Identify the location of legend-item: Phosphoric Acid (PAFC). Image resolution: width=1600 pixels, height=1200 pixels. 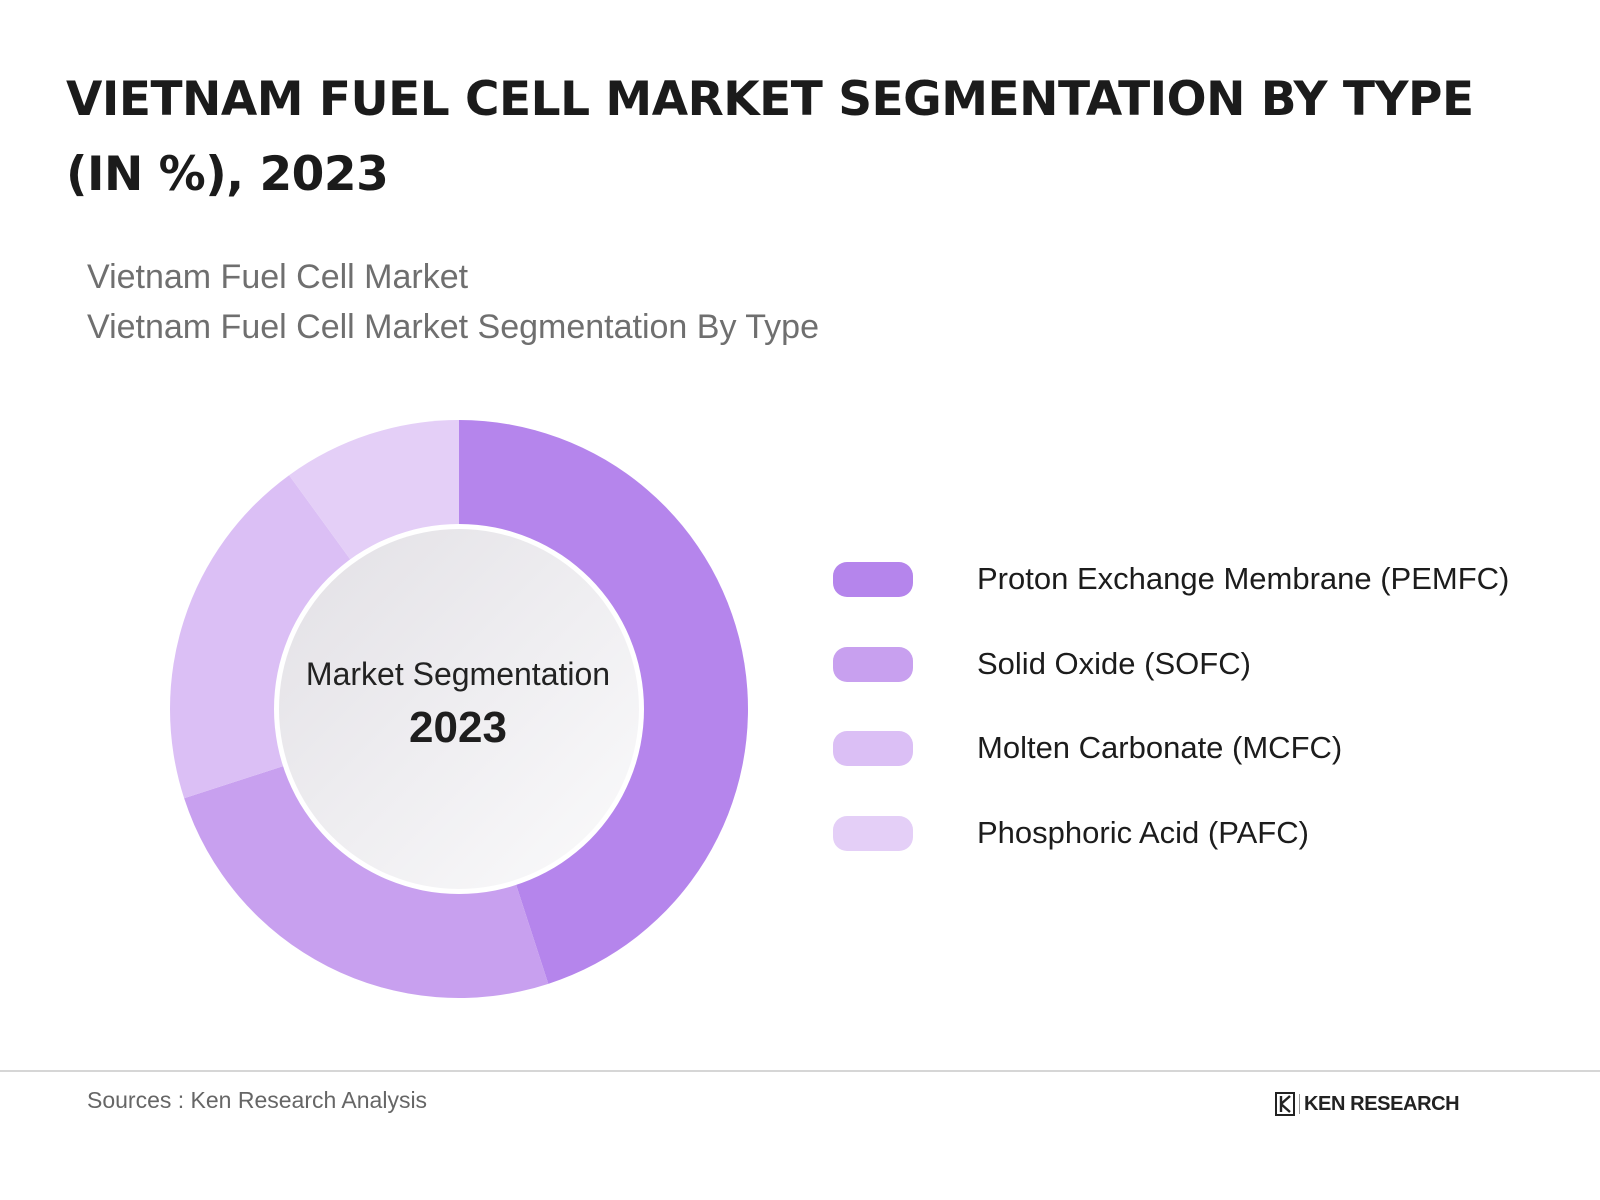
(1203, 852).